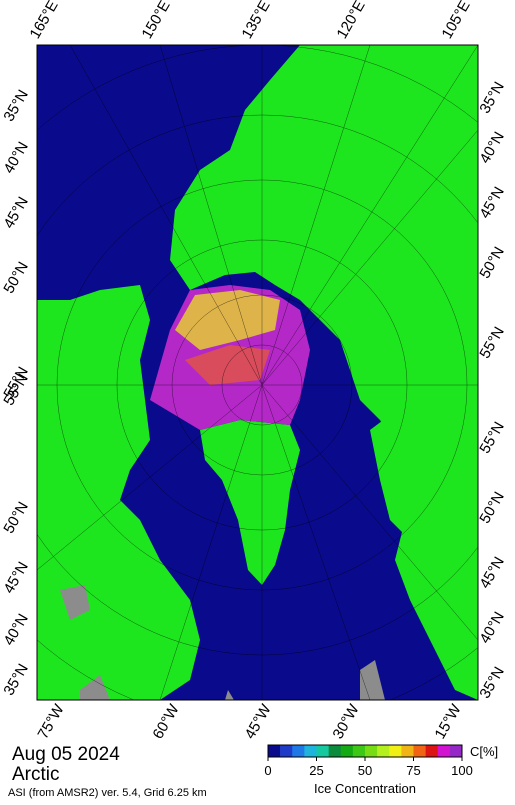  What do you see at coordinates (255, 21) in the screenshot?
I see `lon-label-top: 135°E` at bounding box center [255, 21].